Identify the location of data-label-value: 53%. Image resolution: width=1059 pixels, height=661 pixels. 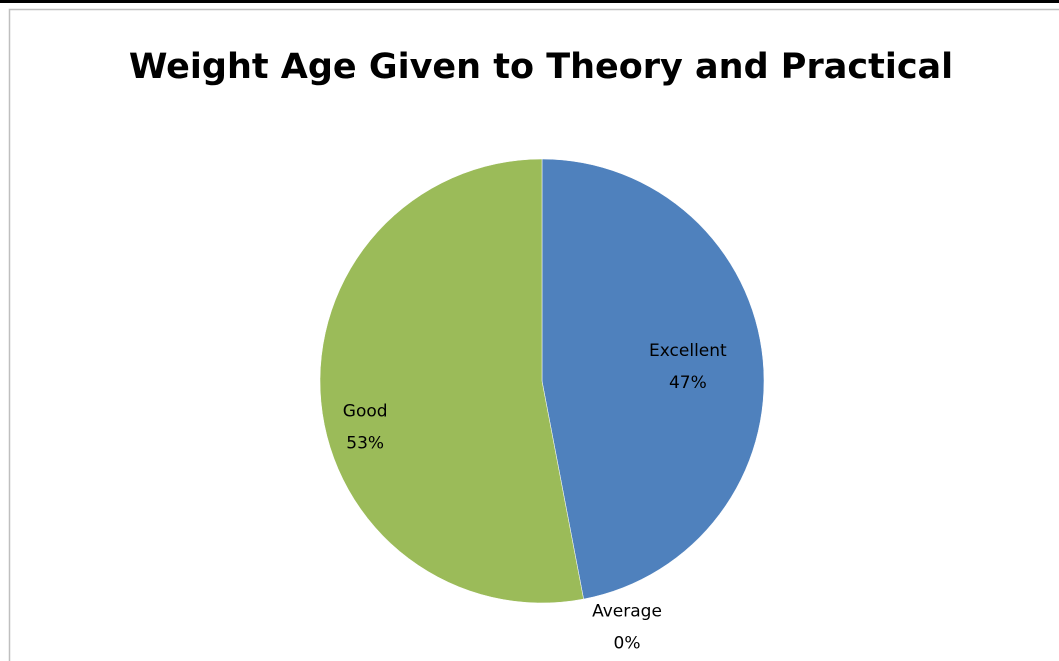
(365, 444).